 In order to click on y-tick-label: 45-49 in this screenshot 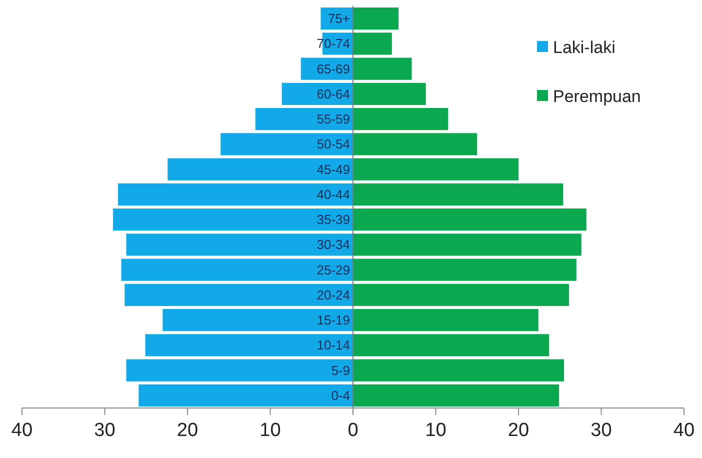, I will do `click(333, 169)`.